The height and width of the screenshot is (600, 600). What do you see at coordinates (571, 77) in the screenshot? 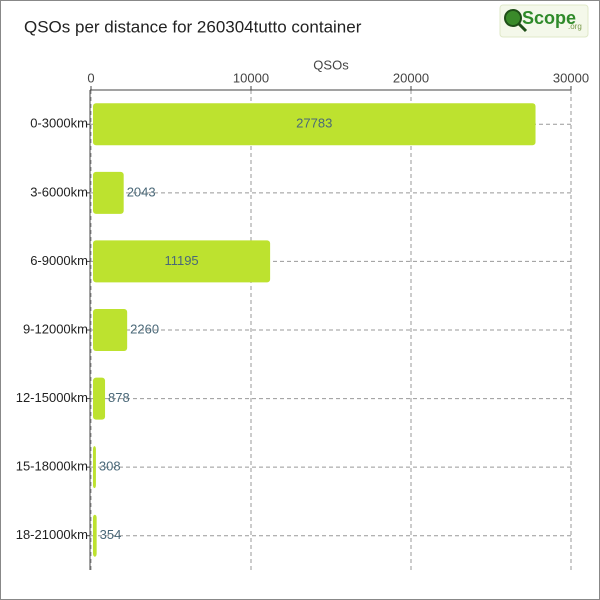
I see `x-tick-label: 30000` at bounding box center [571, 77].